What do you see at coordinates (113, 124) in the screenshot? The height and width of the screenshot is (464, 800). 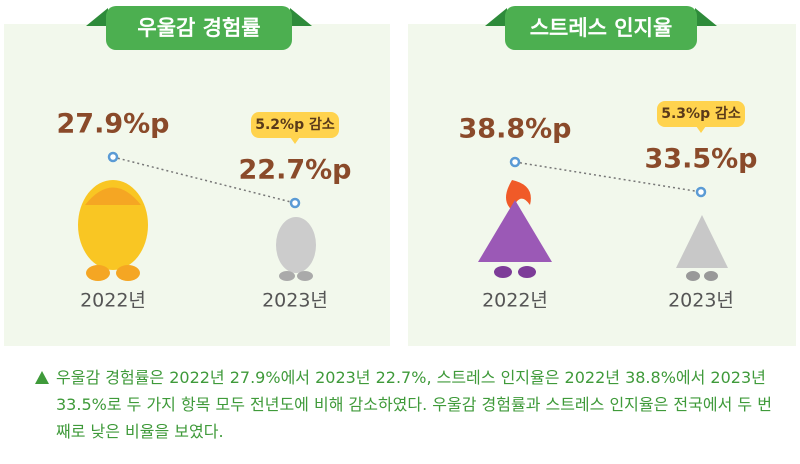 I see `value-label: 27.9%p` at bounding box center [113, 124].